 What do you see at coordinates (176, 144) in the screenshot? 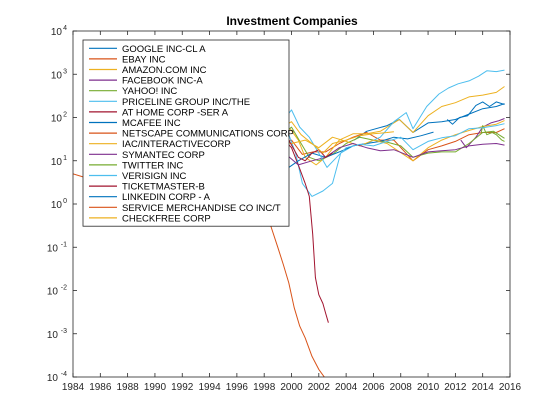
I see `legend-label: IAC/INTERACTIVECORP` at bounding box center [176, 144].